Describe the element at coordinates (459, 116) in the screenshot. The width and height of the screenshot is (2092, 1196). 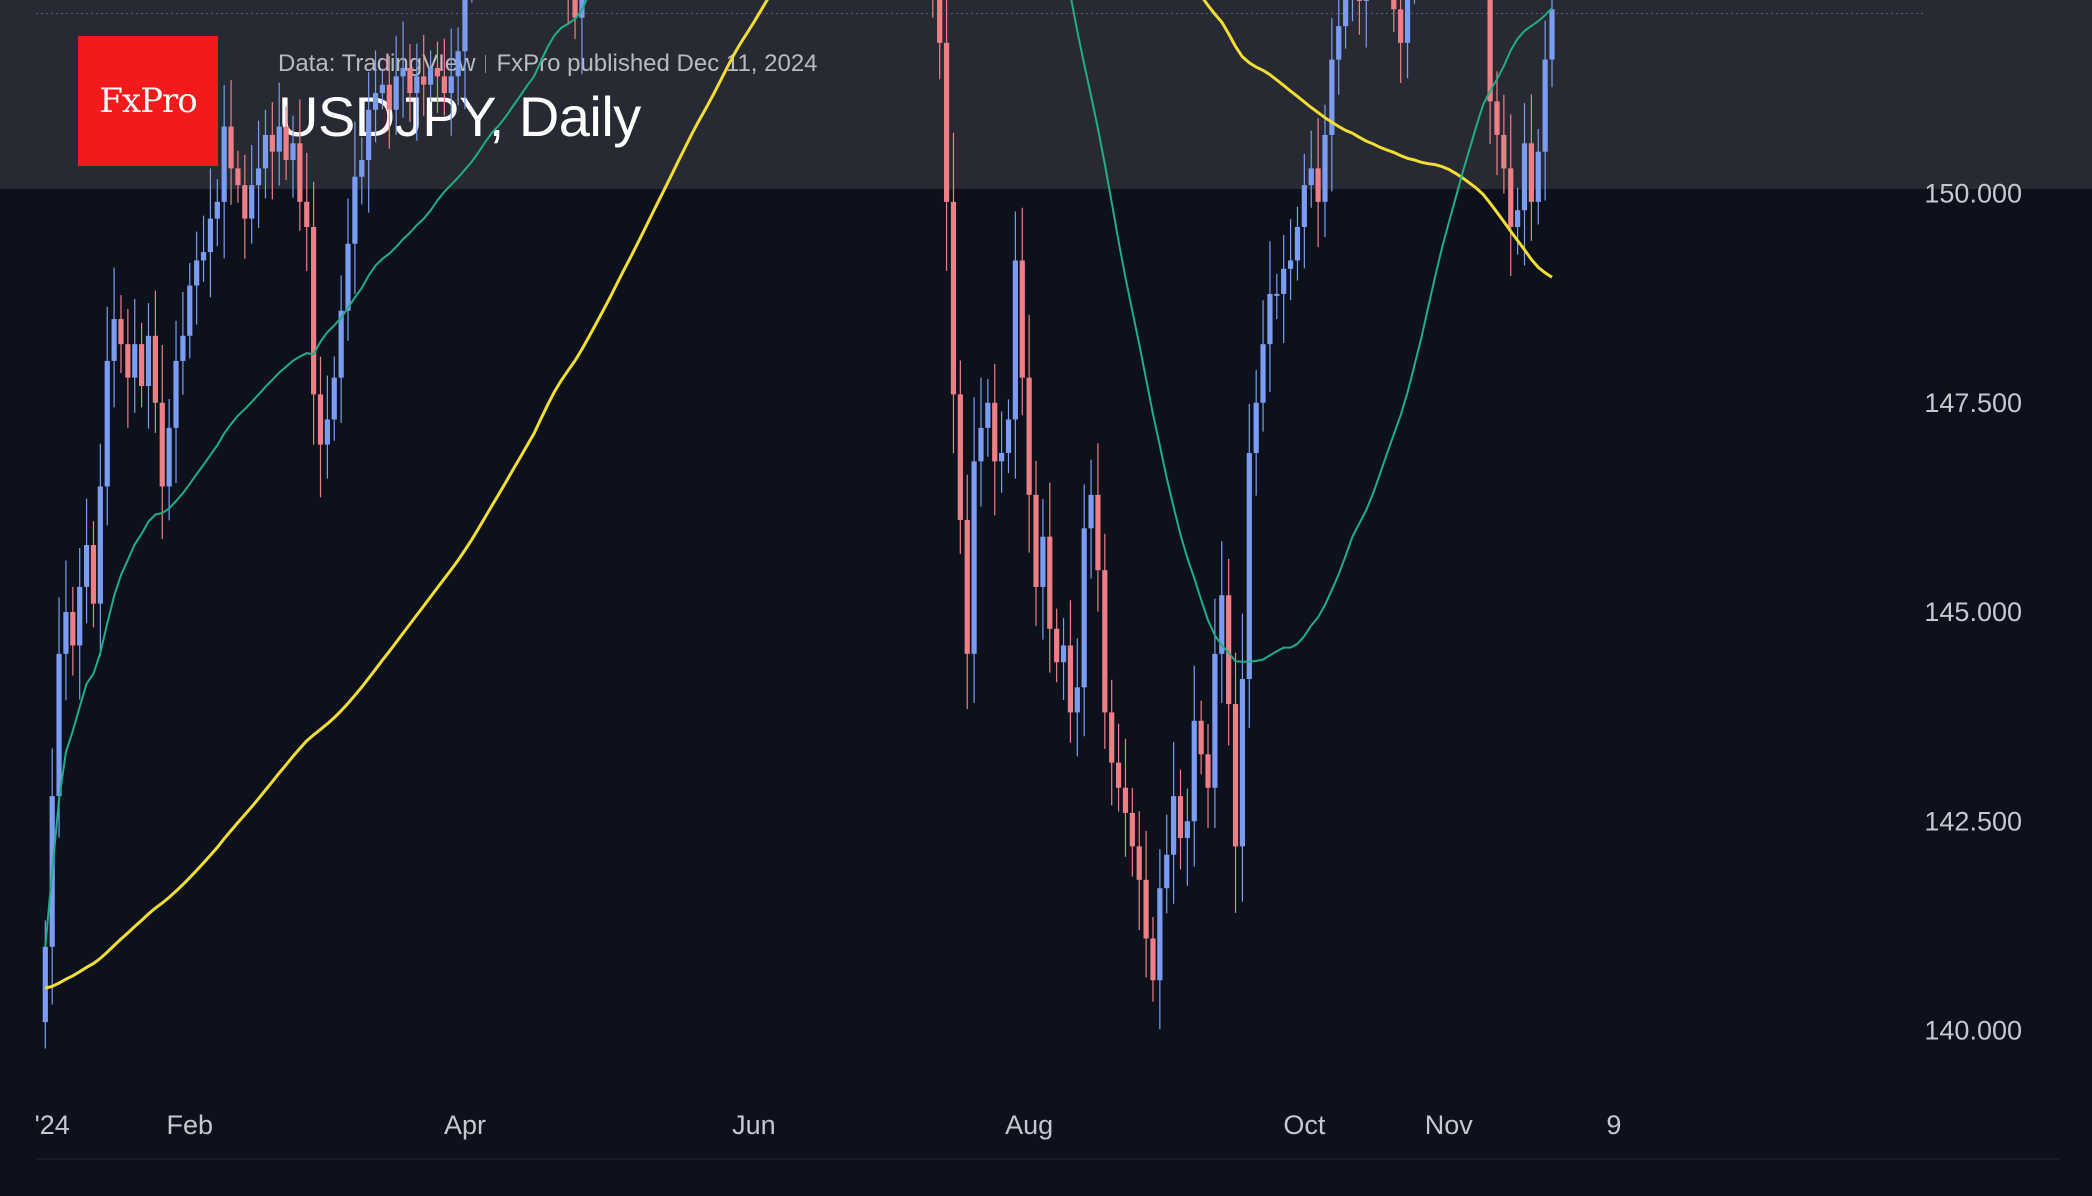
I see `chart-title: USDJPY, Daily` at that location.